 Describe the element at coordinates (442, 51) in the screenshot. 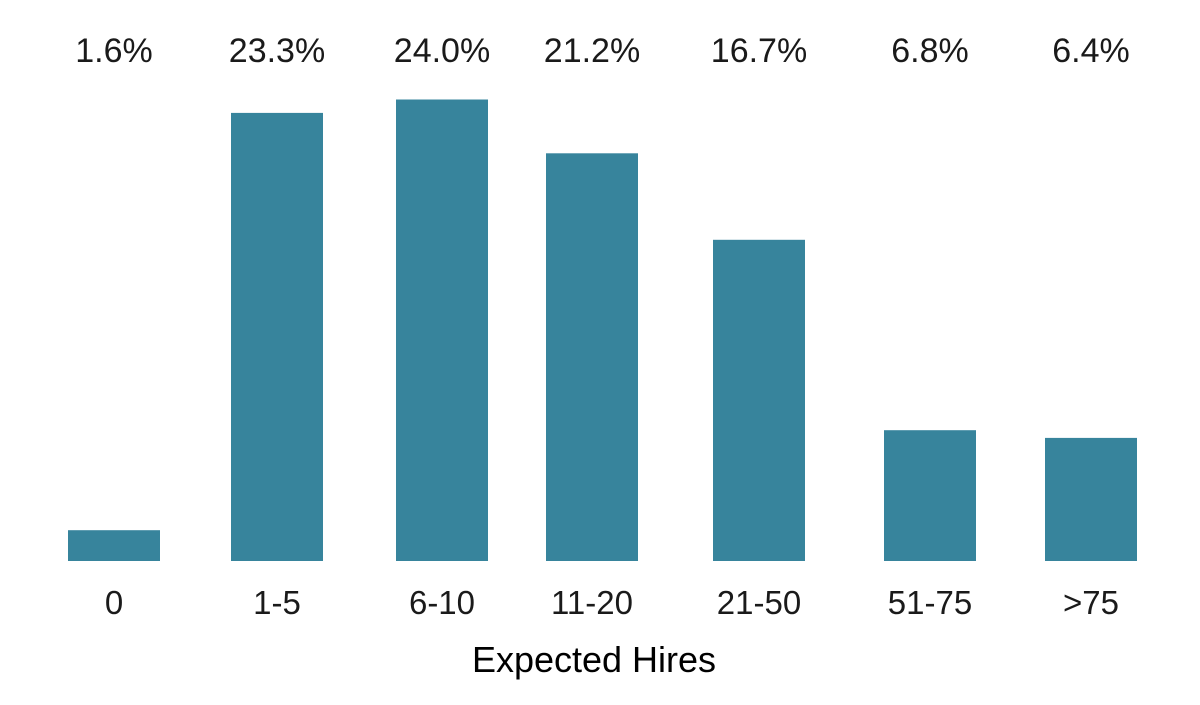

I see `value-label-6-10: 24.0%` at that location.